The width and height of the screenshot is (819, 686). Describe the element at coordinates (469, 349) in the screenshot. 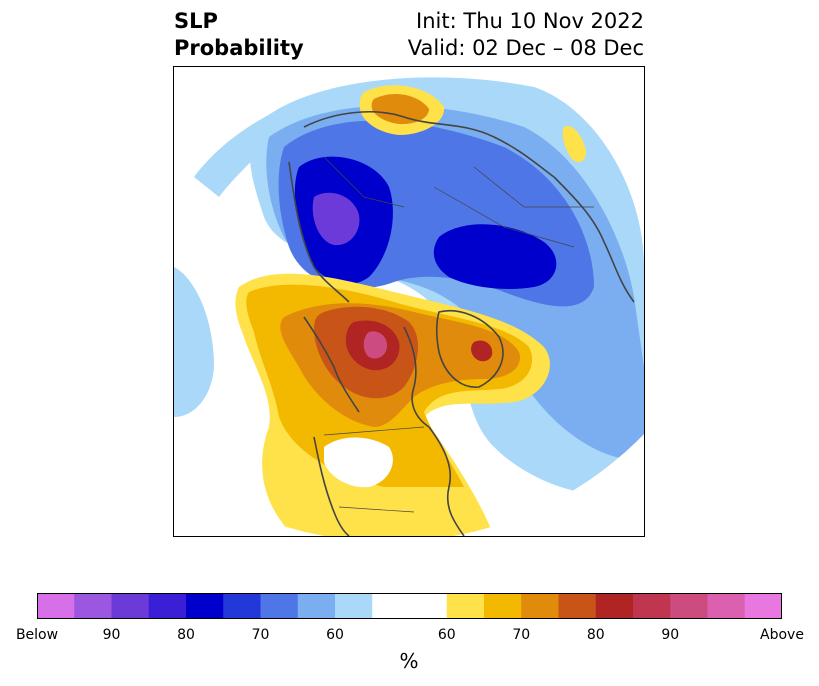

I see `coast-greenland` at that location.